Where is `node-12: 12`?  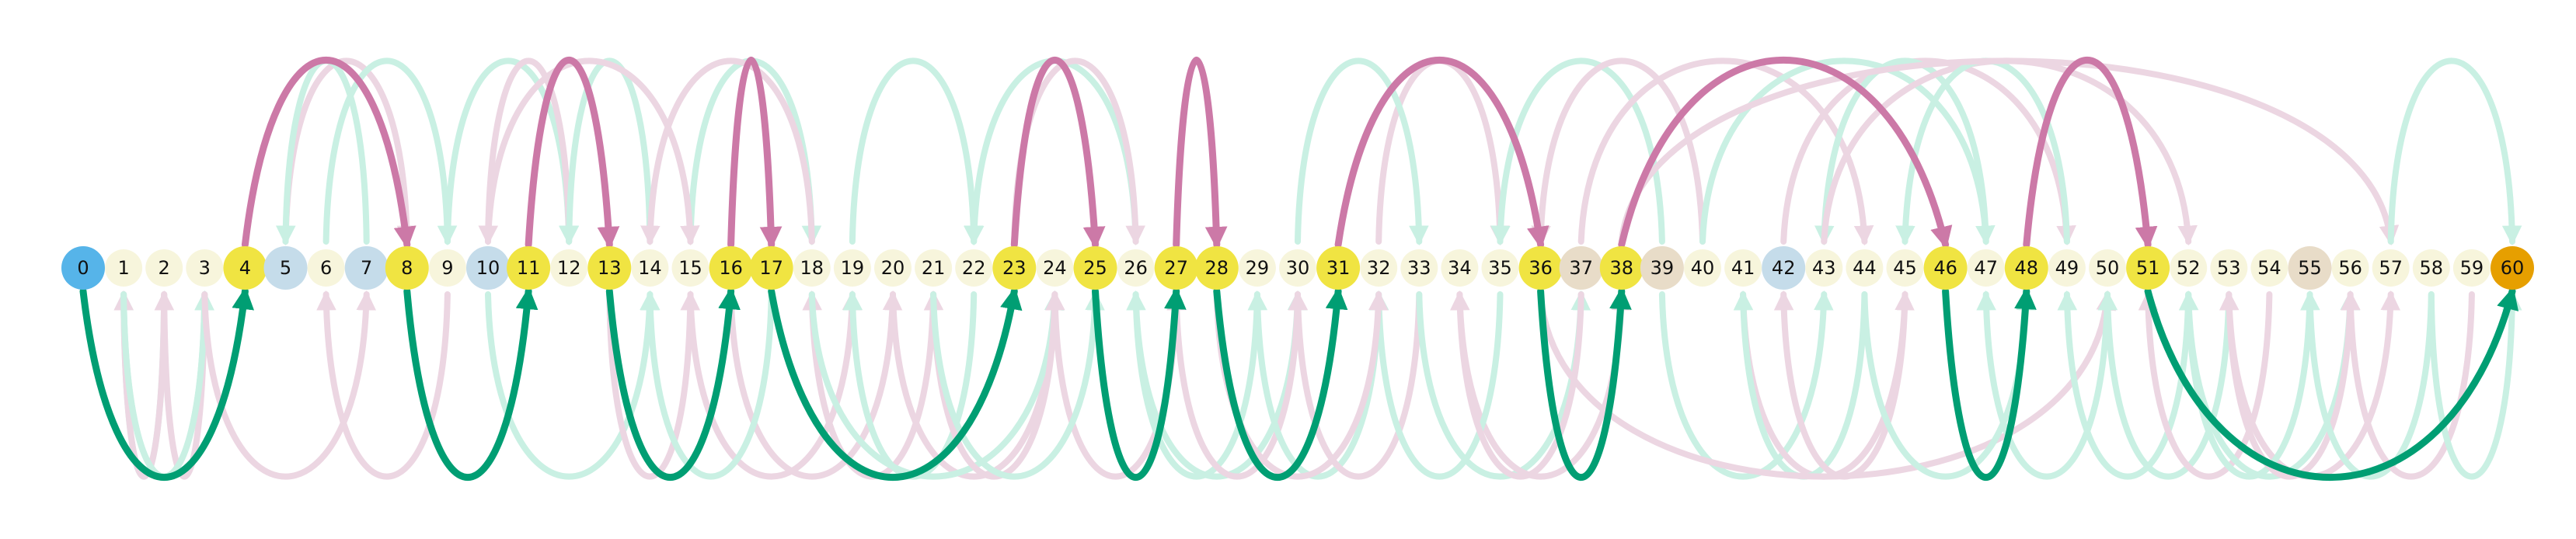 node-12: 12 is located at coordinates (569, 268).